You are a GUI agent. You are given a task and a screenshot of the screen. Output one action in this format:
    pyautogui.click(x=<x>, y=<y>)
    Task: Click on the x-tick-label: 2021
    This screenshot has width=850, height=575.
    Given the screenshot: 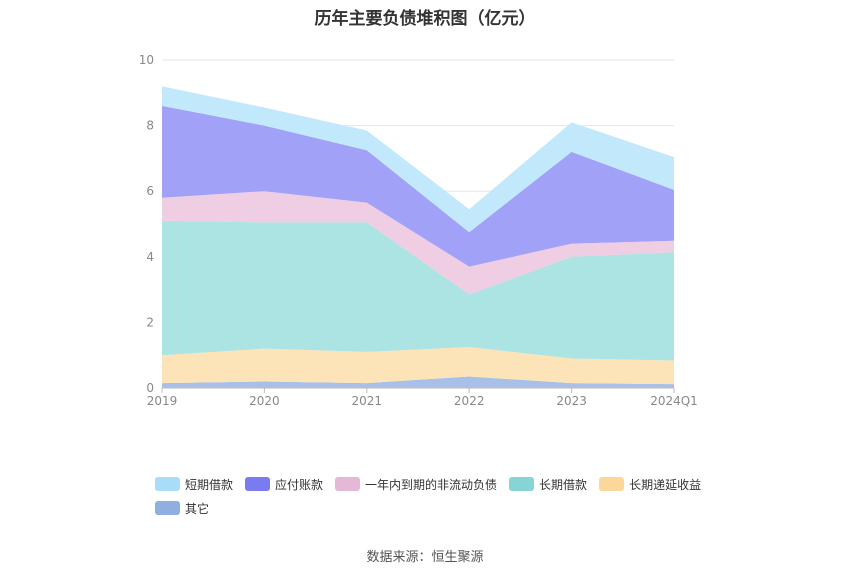 What is the action you would take?
    pyautogui.click(x=367, y=401)
    